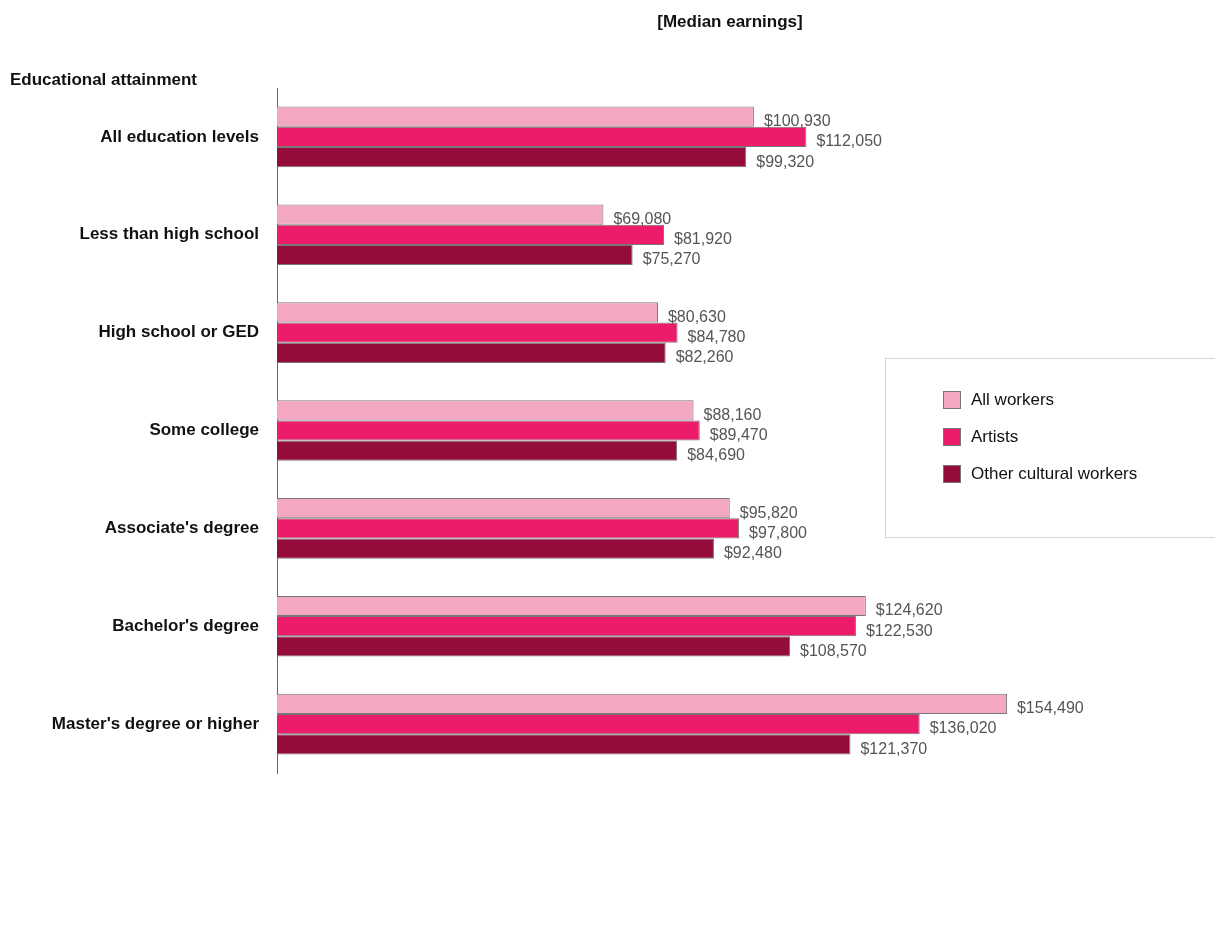  I want to click on legend-label: Artists, so click(995, 437).